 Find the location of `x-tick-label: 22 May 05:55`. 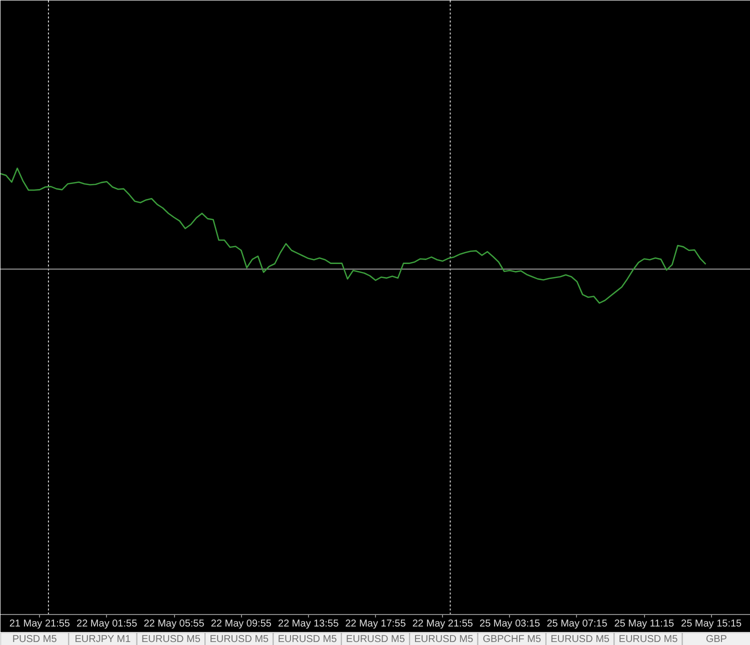

x-tick-label: 22 May 05:55 is located at coordinates (174, 624).